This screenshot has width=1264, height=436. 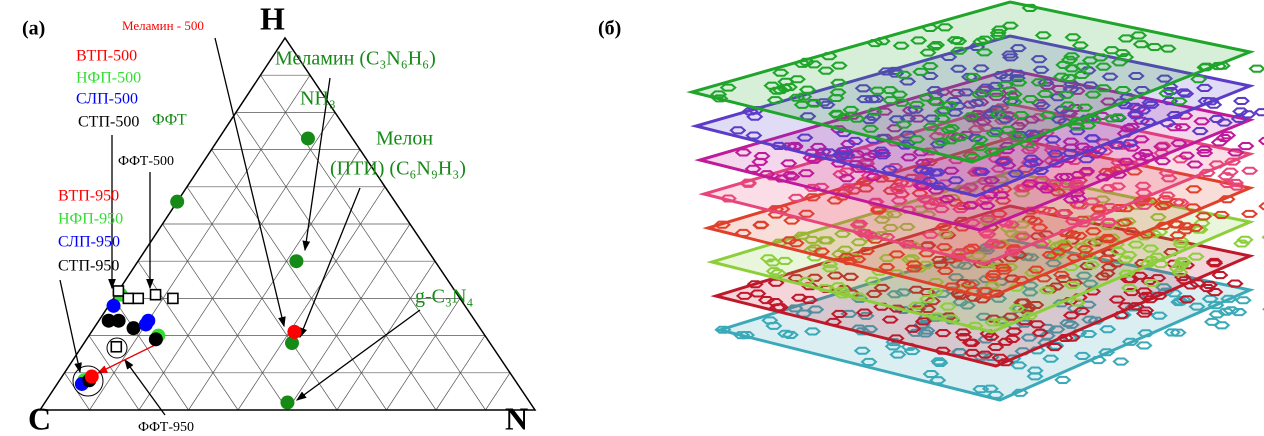 I want to click on annotation: СЛП-500, so click(x=107, y=99).